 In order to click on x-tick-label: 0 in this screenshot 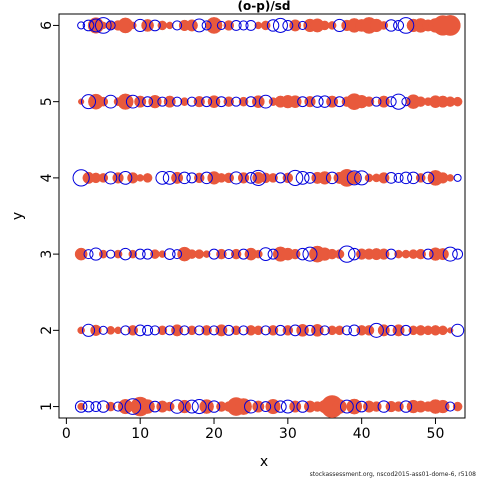, I will do `click(66, 434)`.